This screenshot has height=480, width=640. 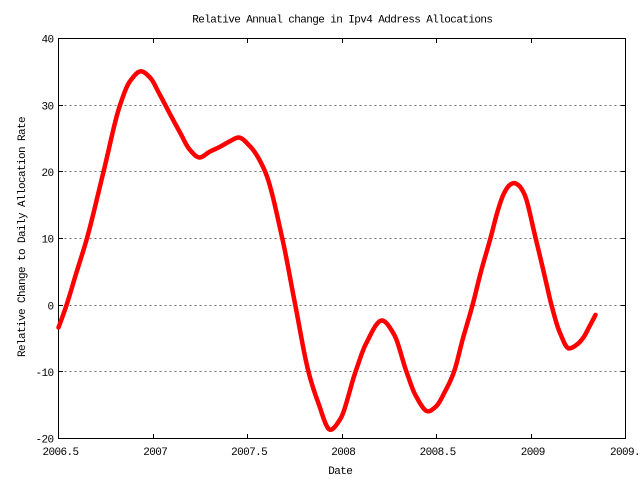 What do you see at coordinates (47, 174) in the screenshot?
I see `svg-text: 20` at bounding box center [47, 174].